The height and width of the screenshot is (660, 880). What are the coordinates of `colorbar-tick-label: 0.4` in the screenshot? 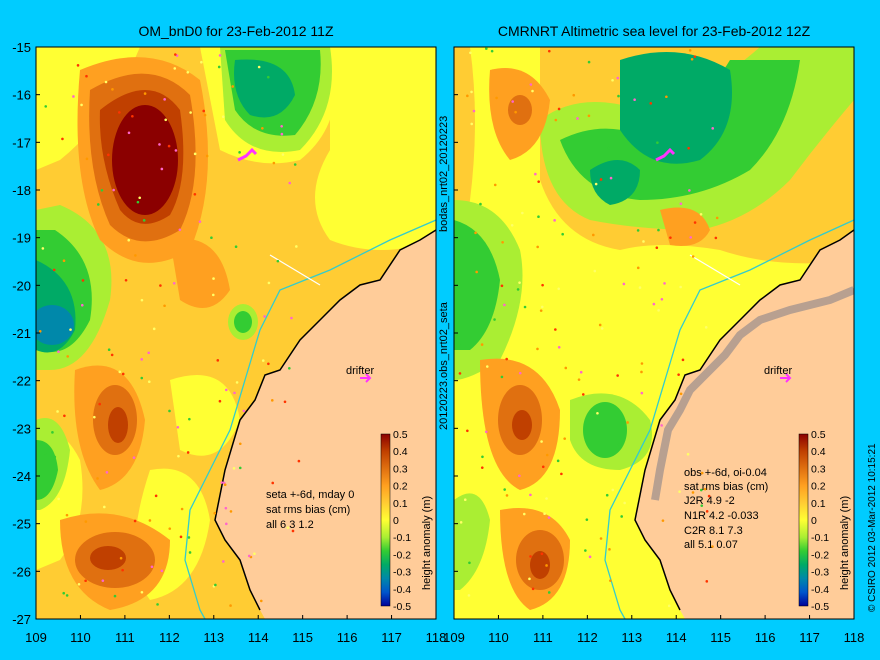 It's located at (818, 452).